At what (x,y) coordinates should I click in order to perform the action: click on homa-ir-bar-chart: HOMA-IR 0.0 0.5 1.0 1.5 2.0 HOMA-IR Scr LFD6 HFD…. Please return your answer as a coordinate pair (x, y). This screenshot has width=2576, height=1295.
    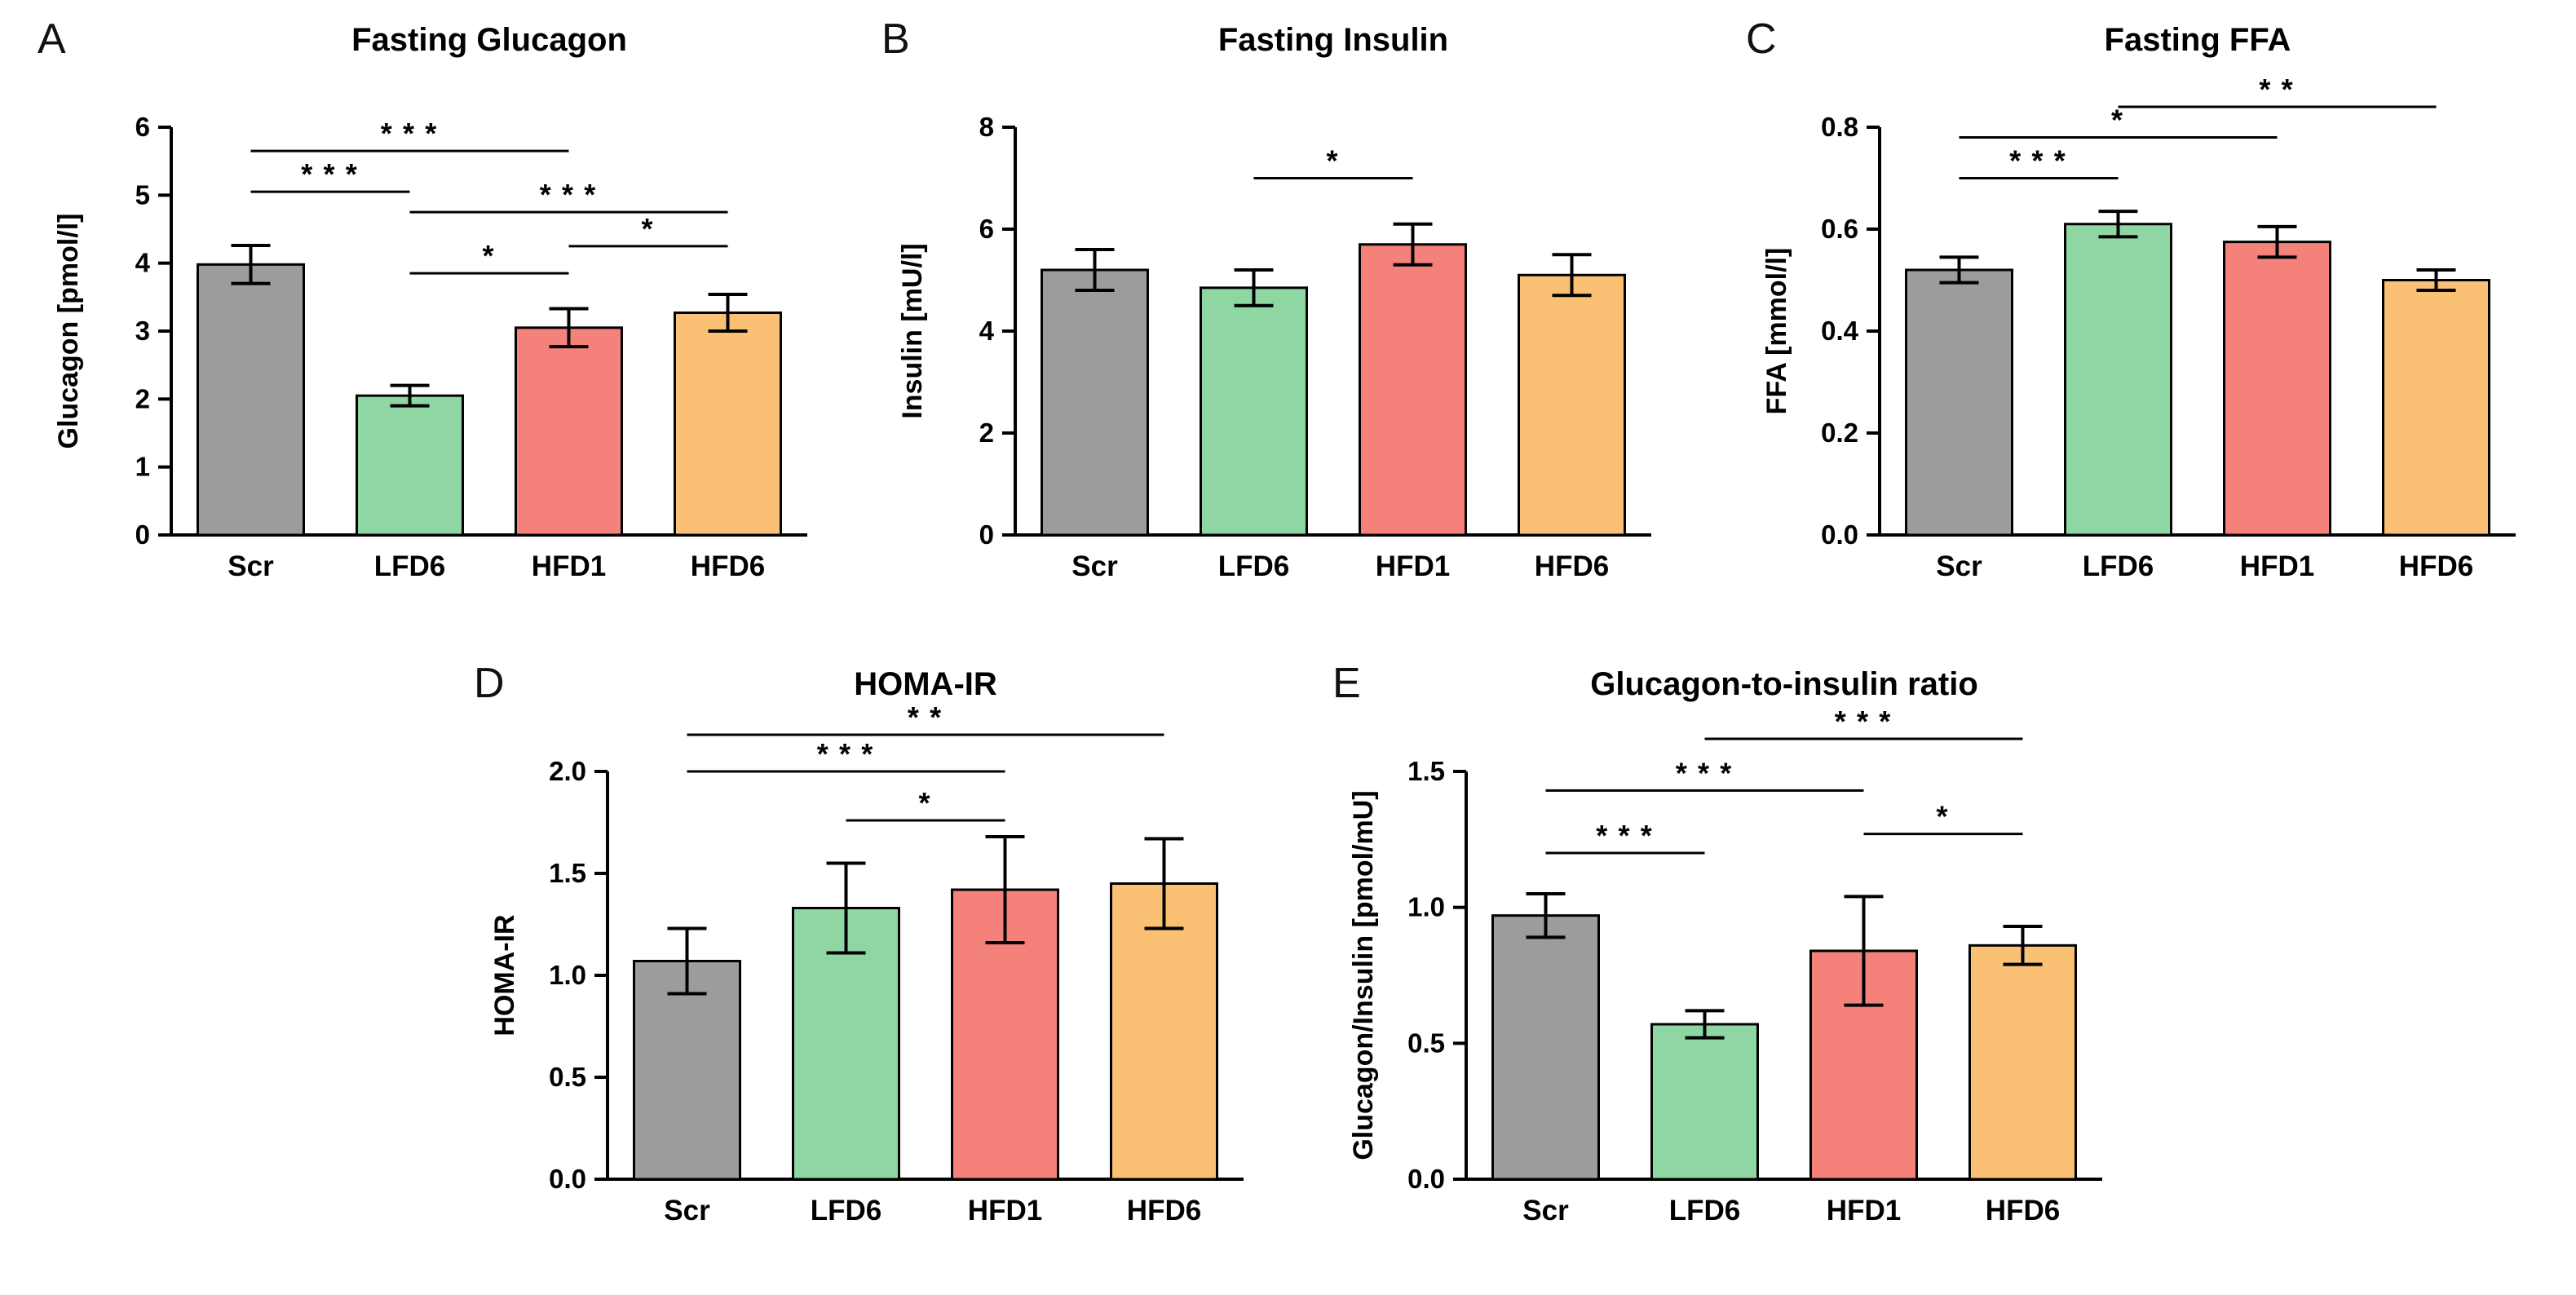
    Looking at the image, I should click on (867, 946).